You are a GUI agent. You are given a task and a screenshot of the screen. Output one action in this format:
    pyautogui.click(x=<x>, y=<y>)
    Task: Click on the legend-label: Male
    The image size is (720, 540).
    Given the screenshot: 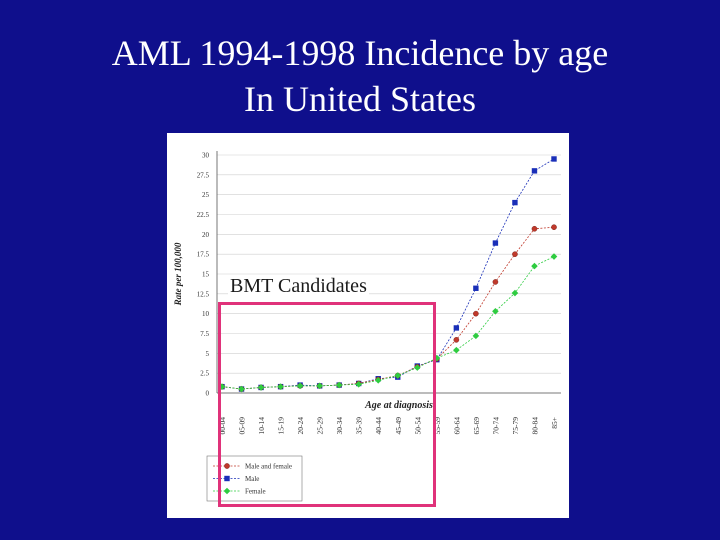 What is the action you would take?
    pyautogui.click(x=252, y=479)
    